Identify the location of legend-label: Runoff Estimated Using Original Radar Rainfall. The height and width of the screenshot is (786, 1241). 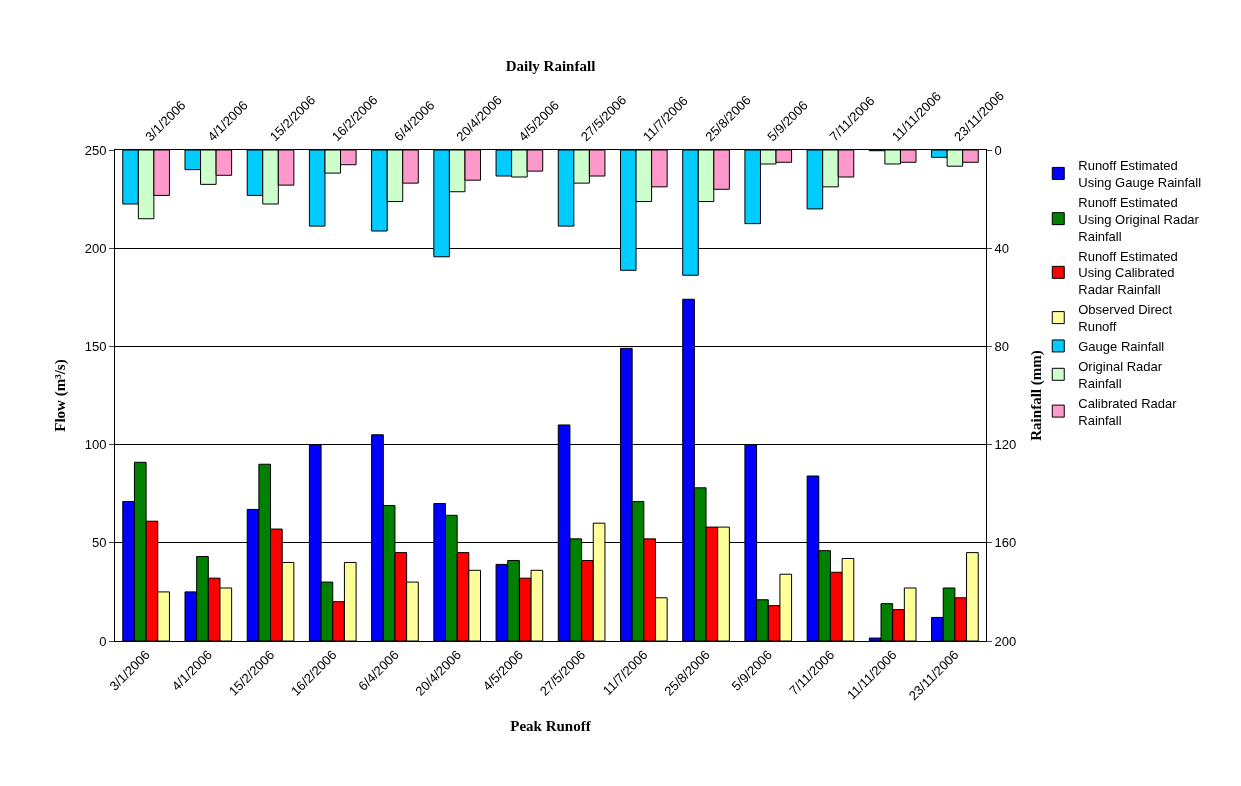
(1139, 219).